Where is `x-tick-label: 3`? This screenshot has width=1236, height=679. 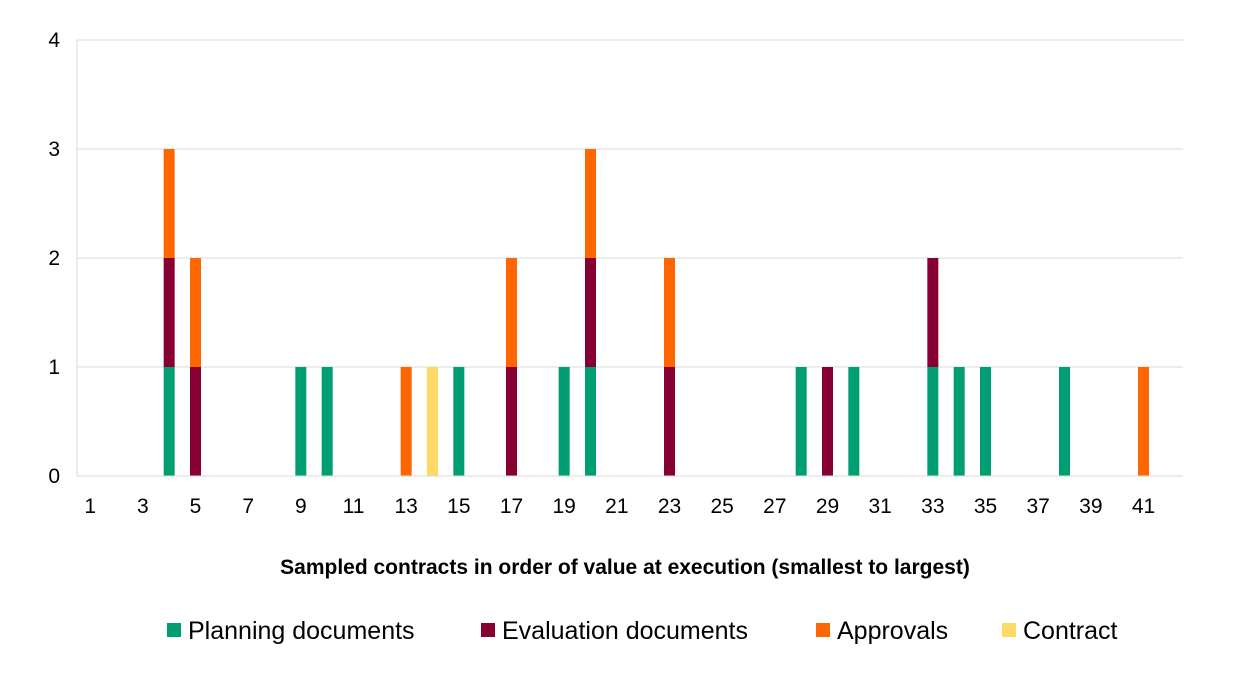
x-tick-label: 3 is located at coordinates (143, 506).